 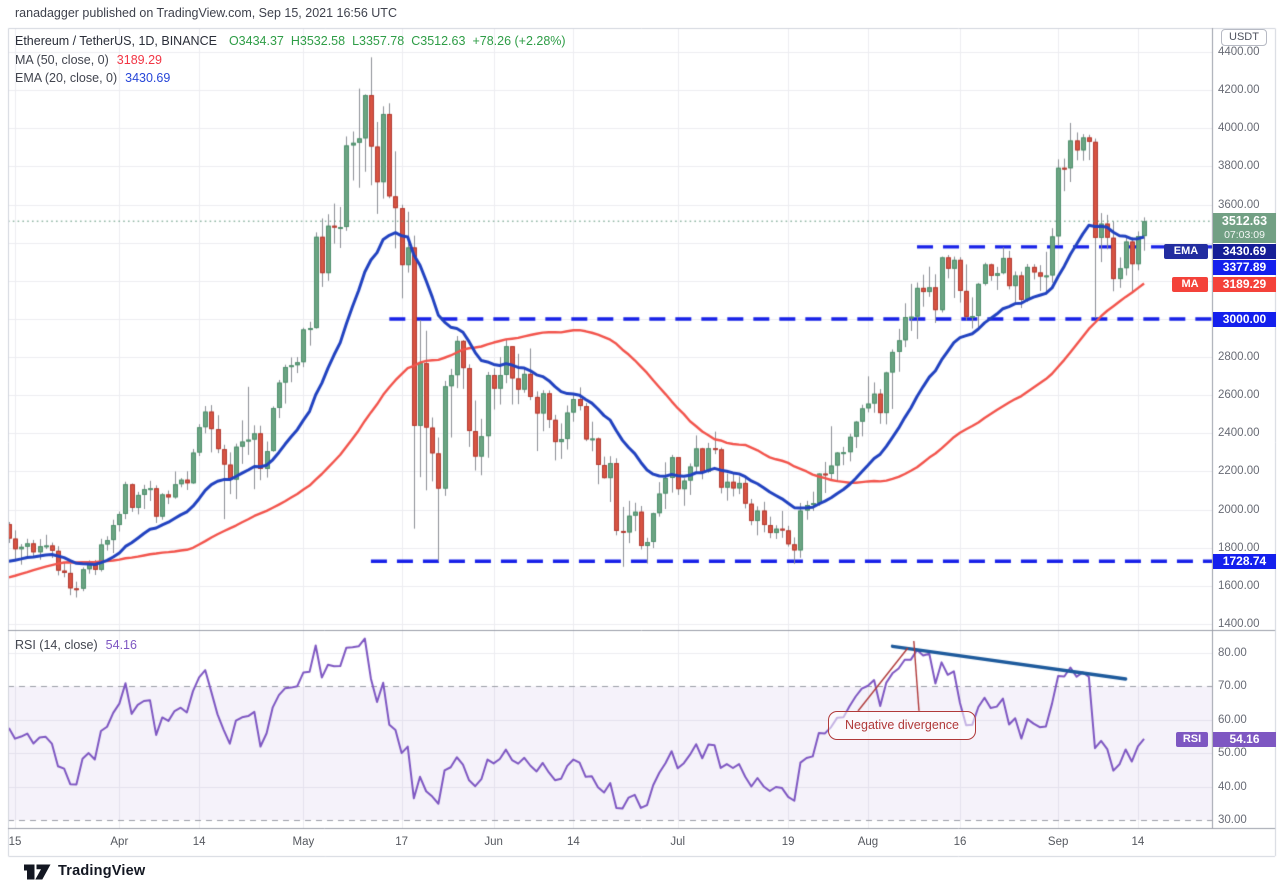 What do you see at coordinates (303, 842) in the screenshot?
I see `time-tick-label: May` at bounding box center [303, 842].